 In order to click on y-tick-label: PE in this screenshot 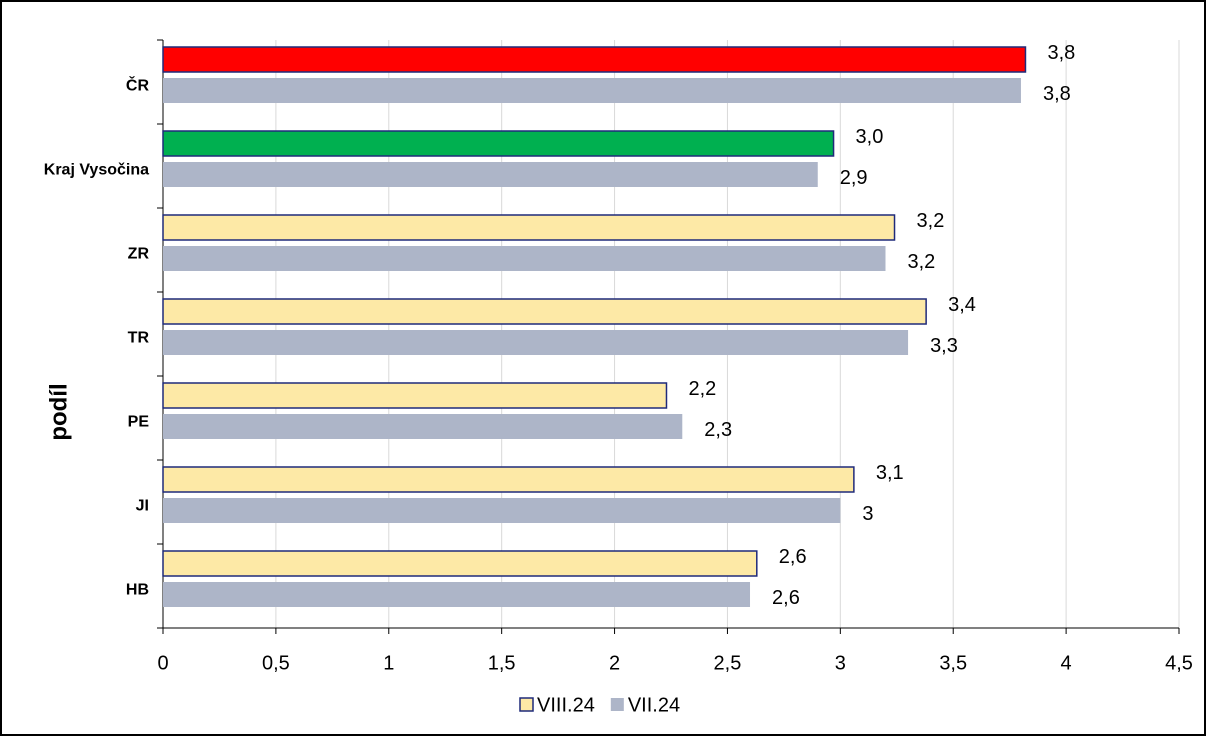, I will do `click(138, 422)`.